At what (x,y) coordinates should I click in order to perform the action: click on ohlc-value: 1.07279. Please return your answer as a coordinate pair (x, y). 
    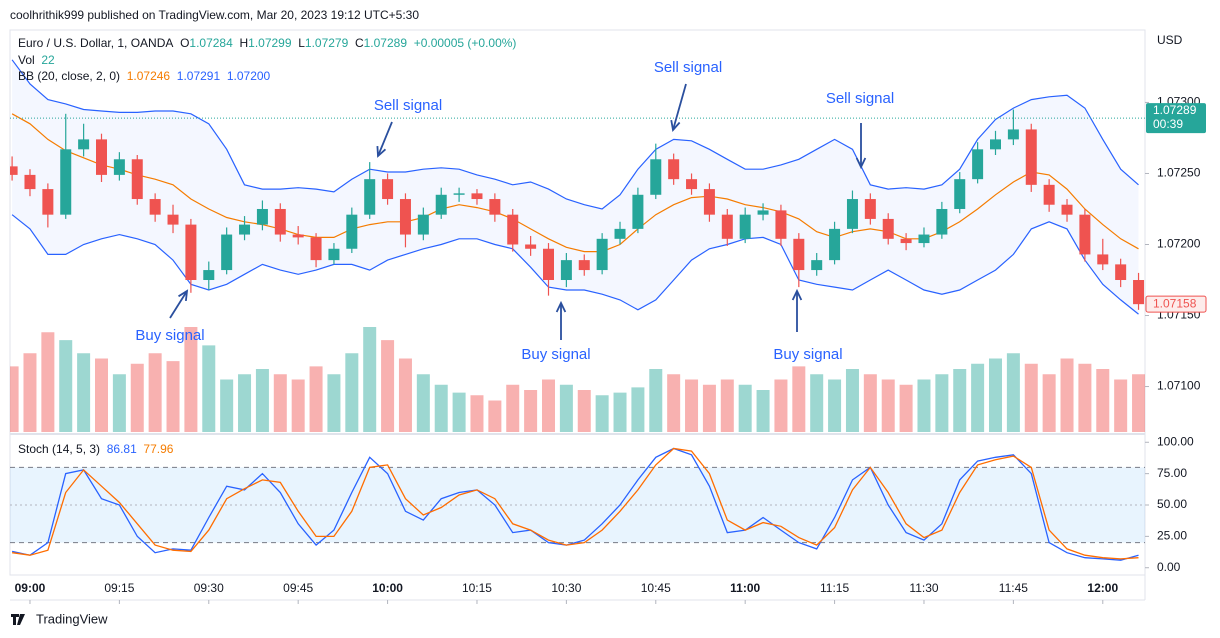
    Looking at the image, I should click on (326, 43).